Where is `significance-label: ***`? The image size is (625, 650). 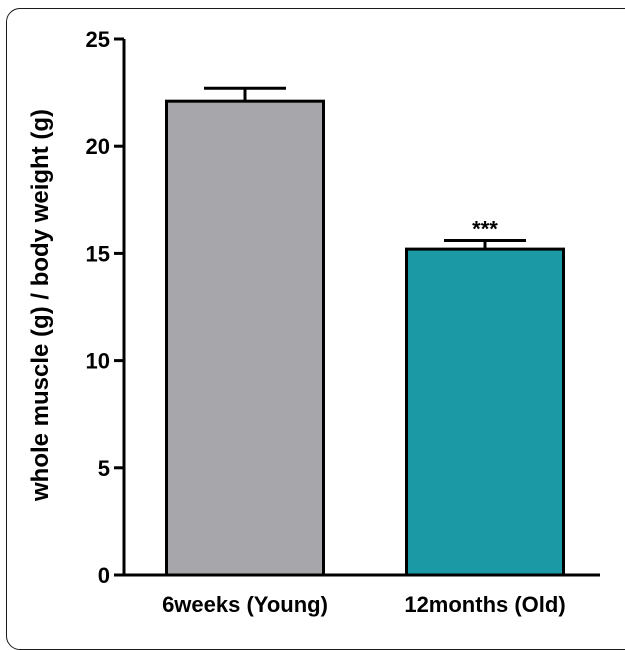
significance-label: *** is located at coordinates (485, 229).